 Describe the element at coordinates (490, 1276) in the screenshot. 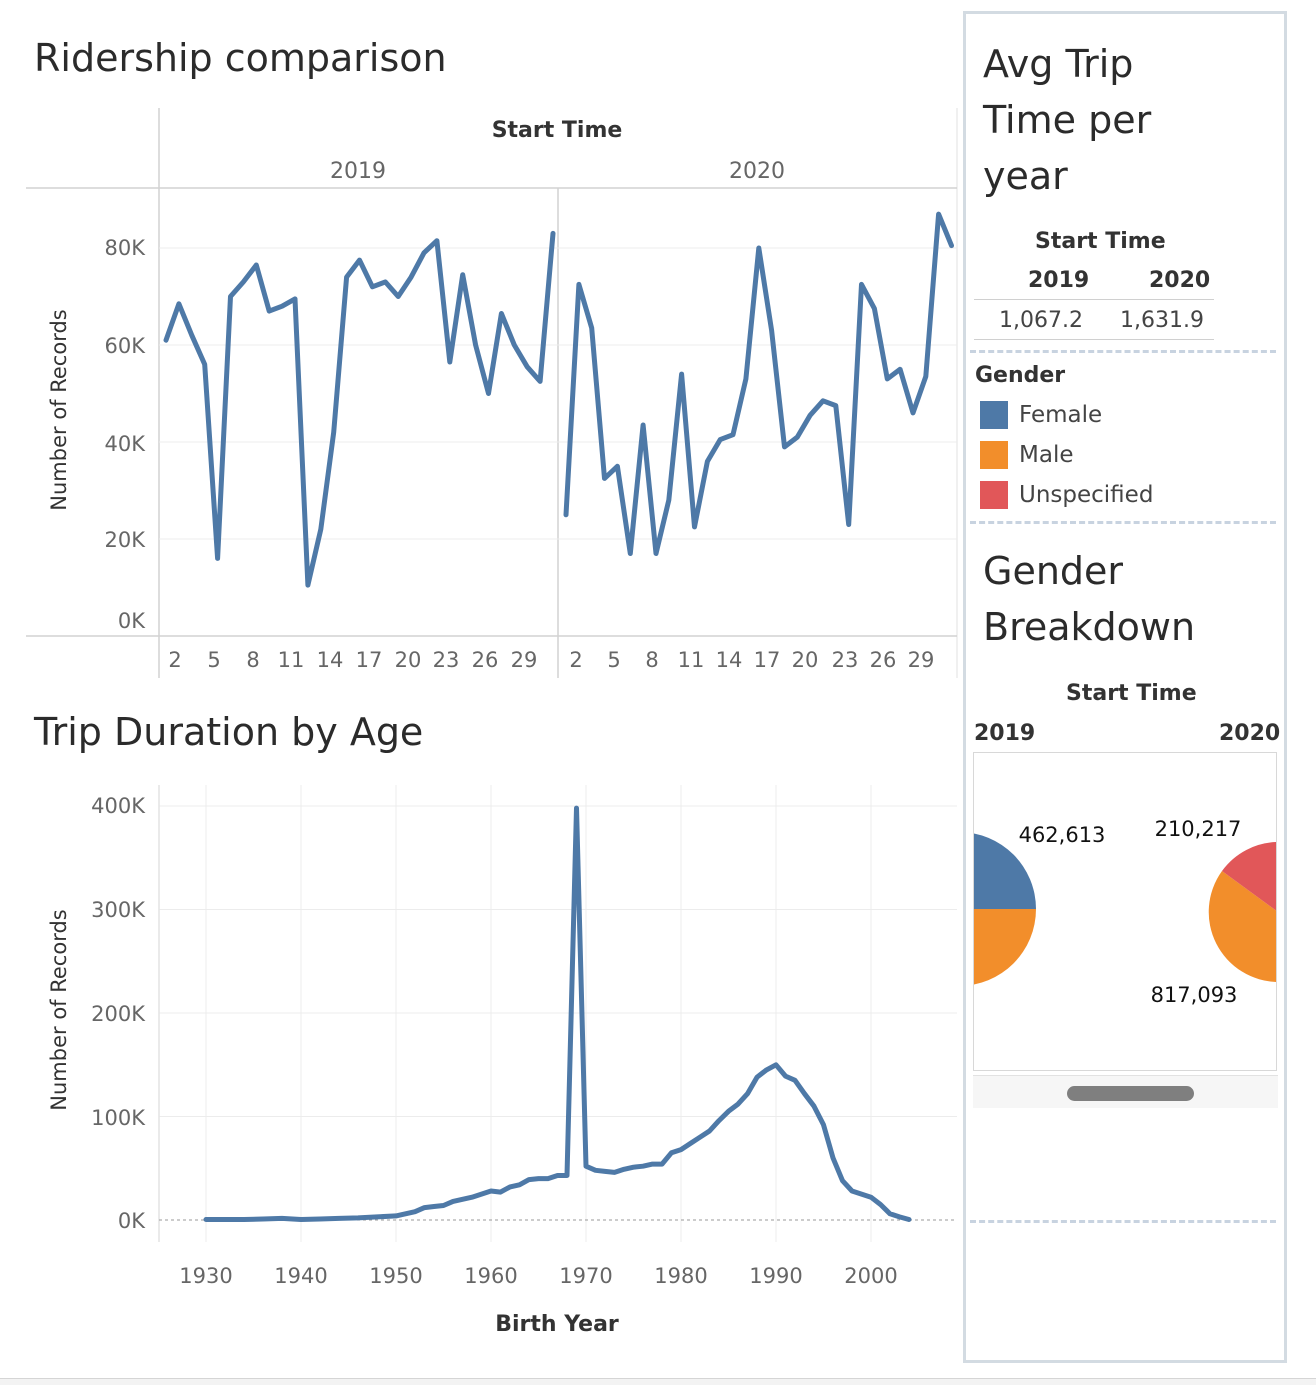

I see `x-tick: 1960` at that location.